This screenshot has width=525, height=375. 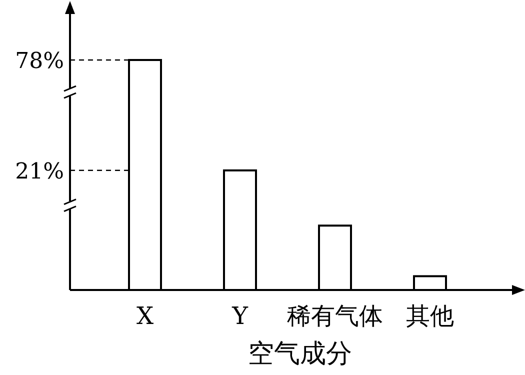 What do you see at coordinates (335, 316) in the screenshot?
I see `x-tick-label: 稀有气体` at bounding box center [335, 316].